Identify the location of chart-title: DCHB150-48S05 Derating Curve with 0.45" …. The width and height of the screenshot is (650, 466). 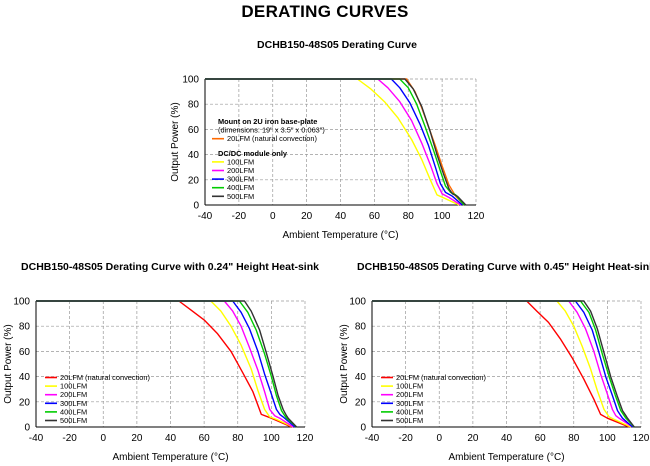
(503, 267).